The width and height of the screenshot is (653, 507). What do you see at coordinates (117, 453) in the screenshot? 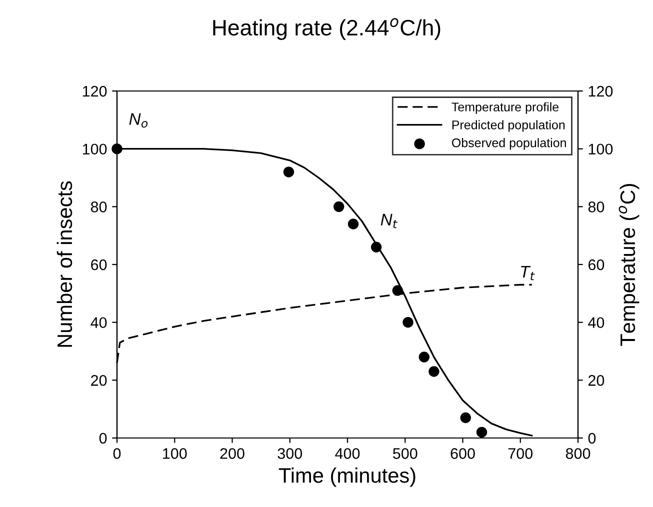
I see `x-tick-label: 0` at bounding box center [117, 453].